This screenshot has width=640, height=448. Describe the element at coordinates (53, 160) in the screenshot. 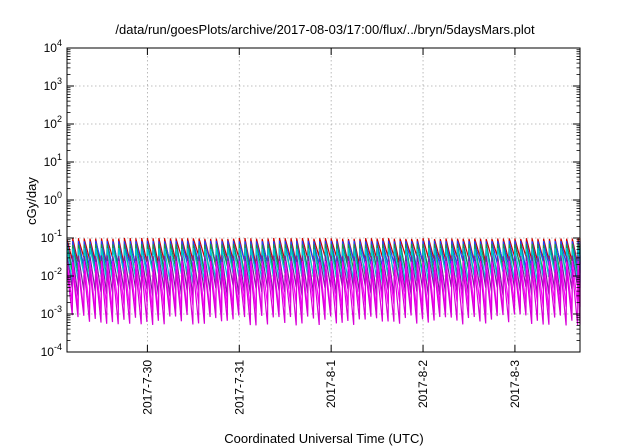

I see `y-tick-label: 10¹` at that location.